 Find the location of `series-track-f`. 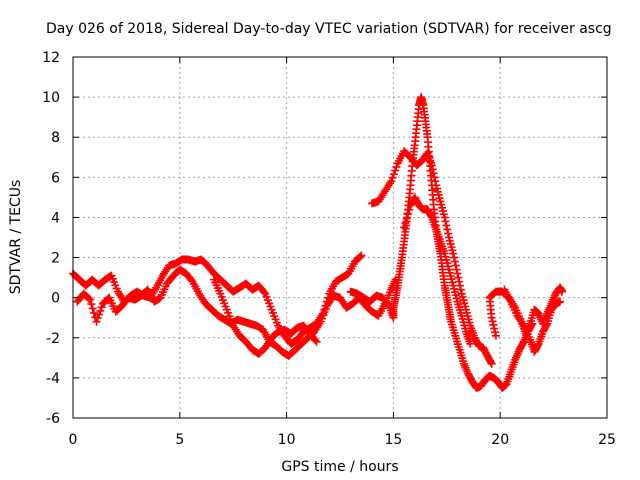

series-track-f is located at coordinates (437, 270).